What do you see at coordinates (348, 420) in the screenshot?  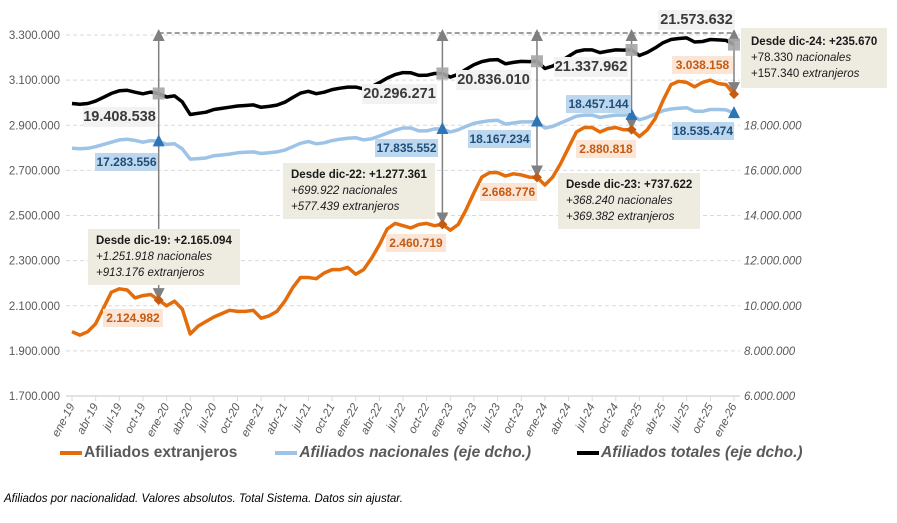 I see `x-tick-label: ene-22` at bounding box center [348, 420].